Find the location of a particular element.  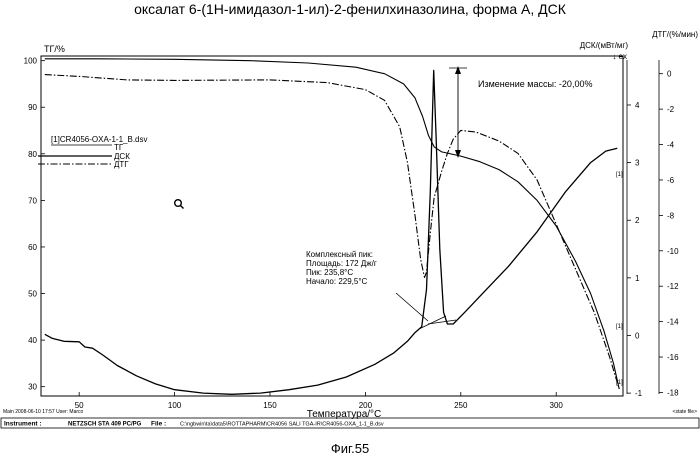

x-tick-label: 250 is located at coordinates (461, 405).